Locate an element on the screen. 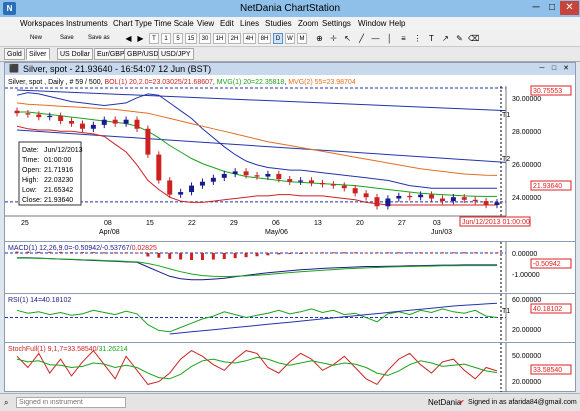  tab-silver: Silver is located at coordinates (38, 54).